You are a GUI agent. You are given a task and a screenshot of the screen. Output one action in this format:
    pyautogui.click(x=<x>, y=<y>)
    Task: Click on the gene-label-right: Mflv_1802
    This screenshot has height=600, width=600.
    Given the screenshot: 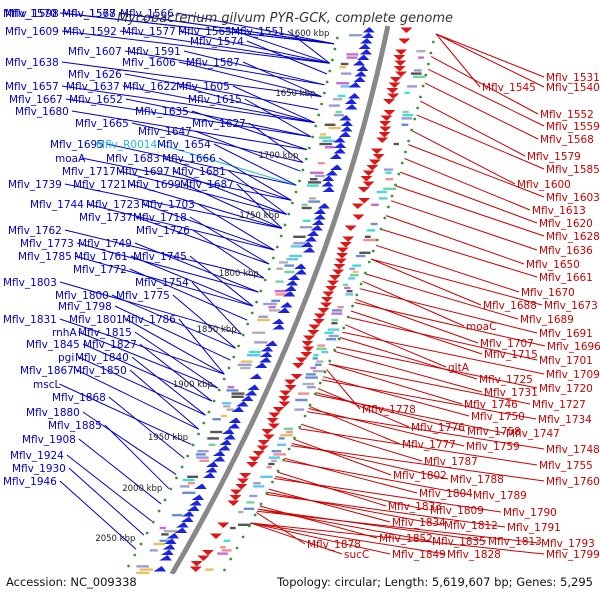 What is the action you would take?
    pyautogui.click(x=420, y=476)
    